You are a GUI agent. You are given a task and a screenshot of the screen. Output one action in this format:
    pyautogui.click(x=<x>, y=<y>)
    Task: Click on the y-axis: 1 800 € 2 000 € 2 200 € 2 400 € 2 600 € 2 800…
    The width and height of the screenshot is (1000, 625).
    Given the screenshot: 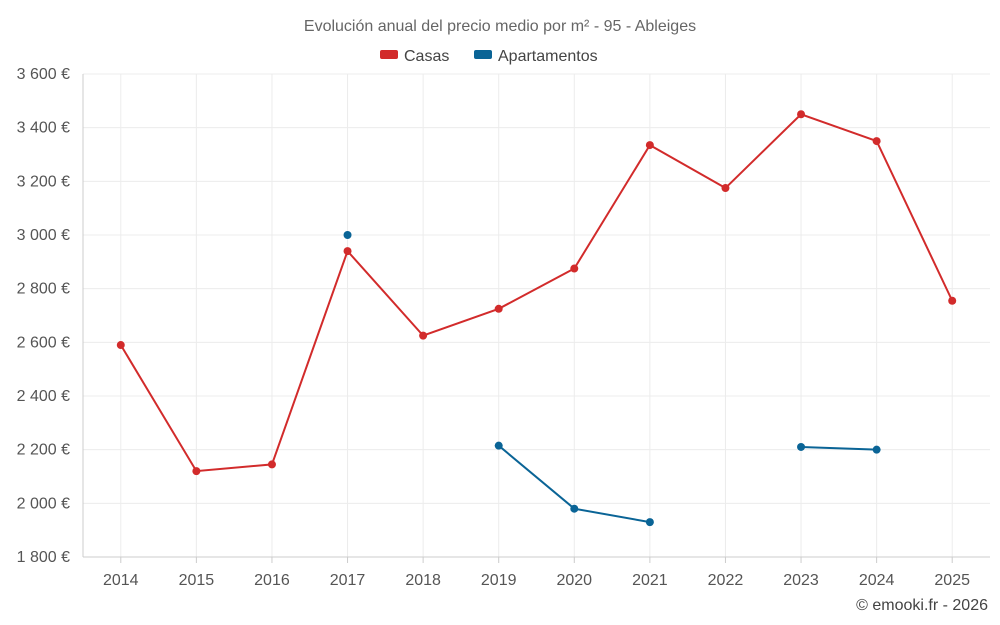 What is the action you would take?
    pyautogui.click(x=43, y=316)
    